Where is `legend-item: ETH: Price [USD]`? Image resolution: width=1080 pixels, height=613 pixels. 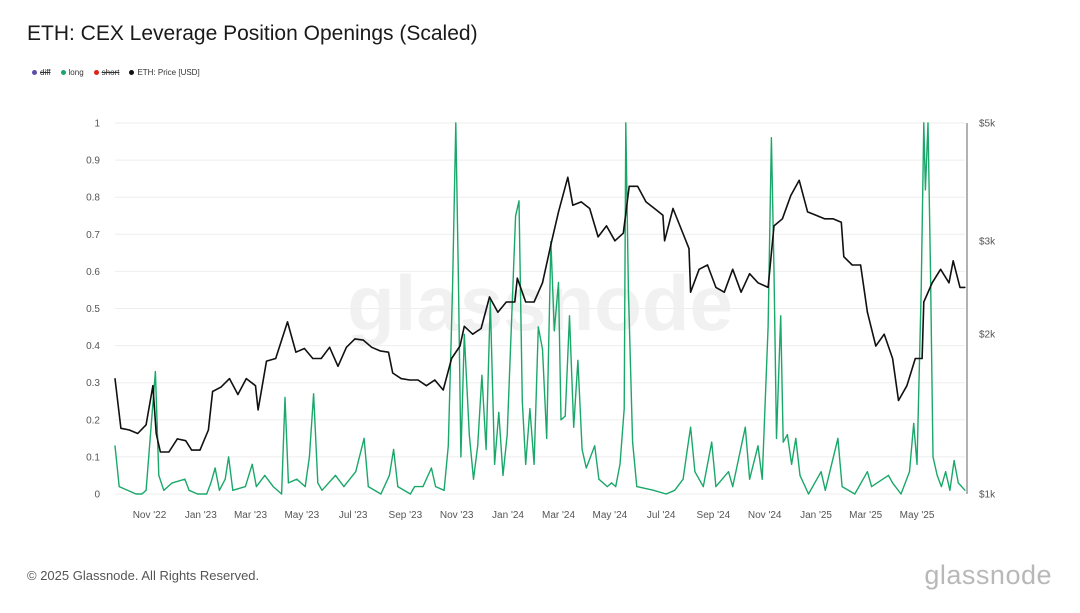
legend-item: ETH: Price [USD] is located at coordinates (164, 72).